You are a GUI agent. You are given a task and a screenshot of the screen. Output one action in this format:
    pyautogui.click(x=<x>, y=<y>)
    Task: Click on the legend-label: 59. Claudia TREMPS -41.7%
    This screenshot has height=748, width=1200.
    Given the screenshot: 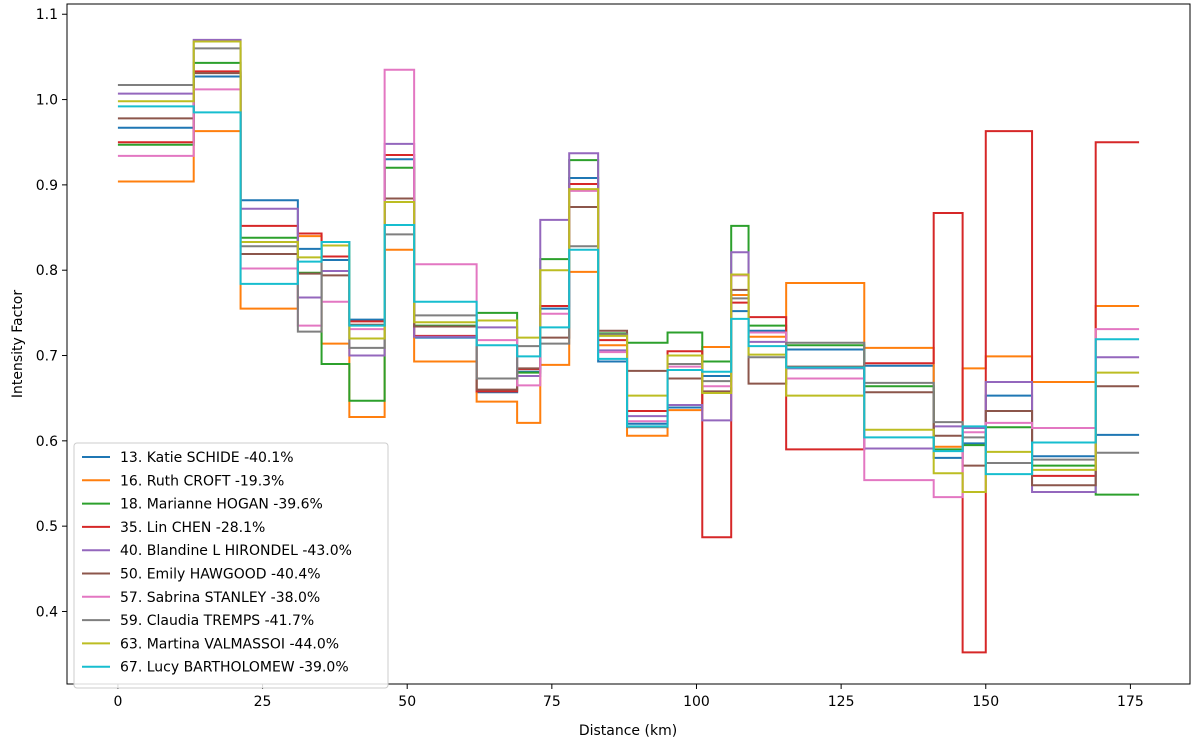 What is the action you would take?
    pyautogui.click(x=217, y=621)
    